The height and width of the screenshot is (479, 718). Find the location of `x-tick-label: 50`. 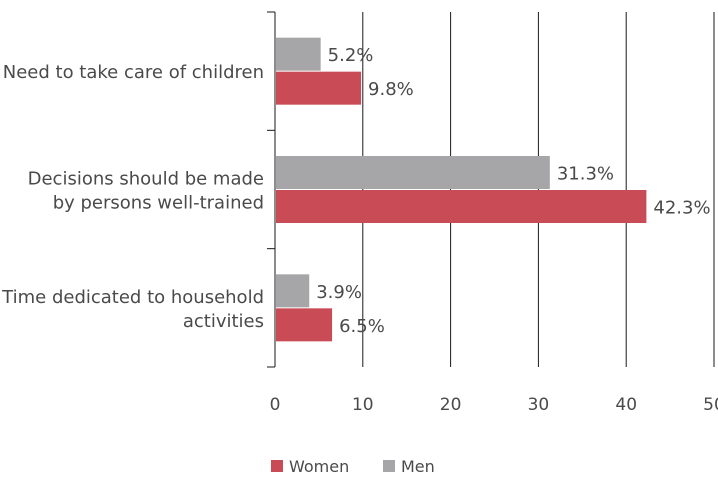

x-tick-label: 50 is located at coordinates (710, 405).